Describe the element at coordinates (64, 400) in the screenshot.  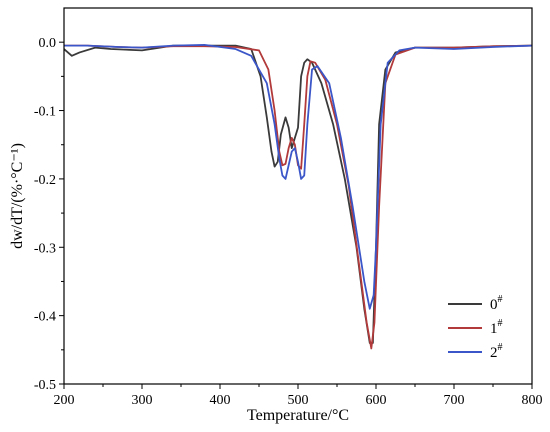
I see `x-tick-label: 200` at that location.